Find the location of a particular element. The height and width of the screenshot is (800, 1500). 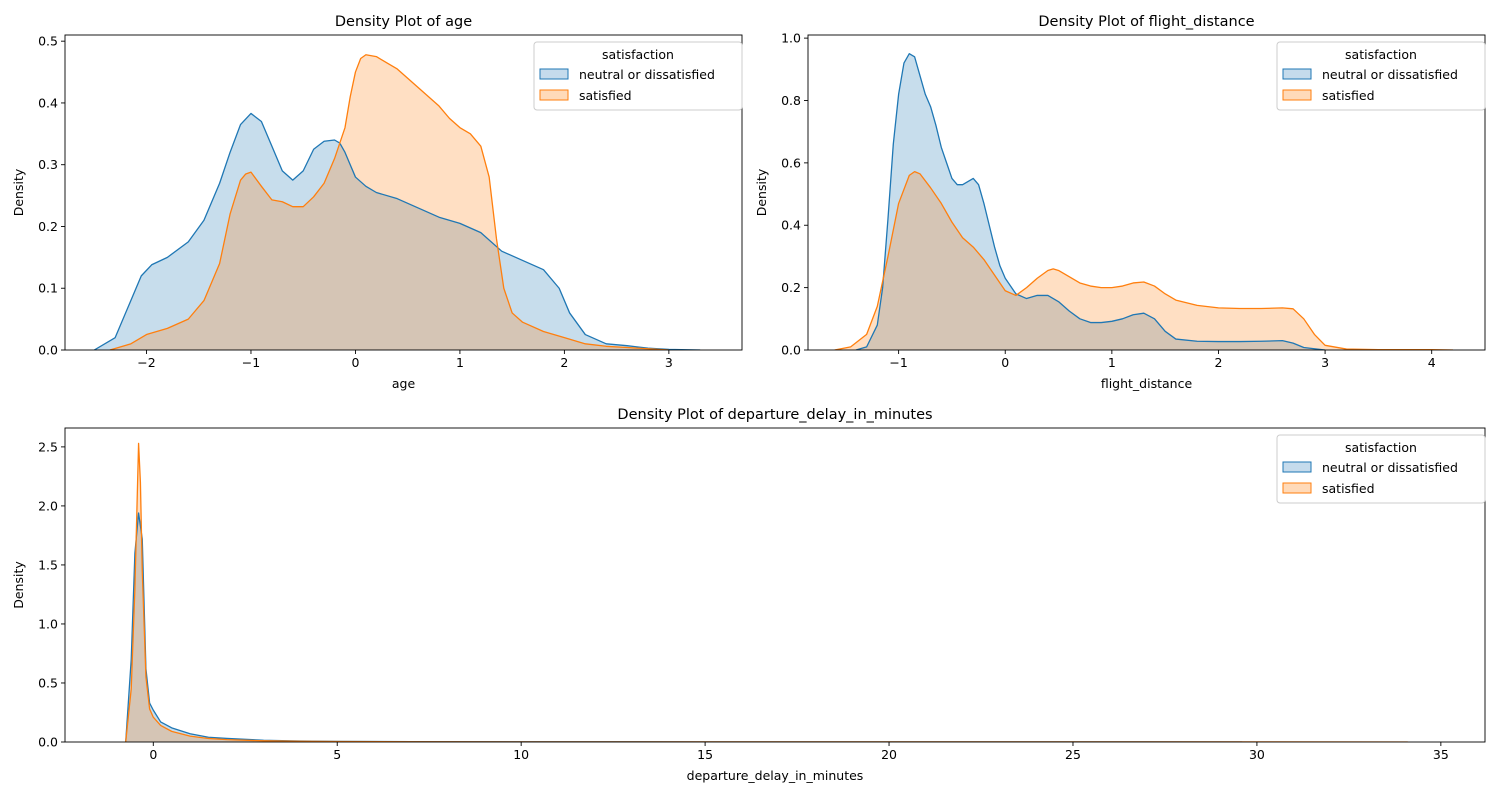

chart-title: Density Plot of flight_distance is located at coordinates (1146, 22).